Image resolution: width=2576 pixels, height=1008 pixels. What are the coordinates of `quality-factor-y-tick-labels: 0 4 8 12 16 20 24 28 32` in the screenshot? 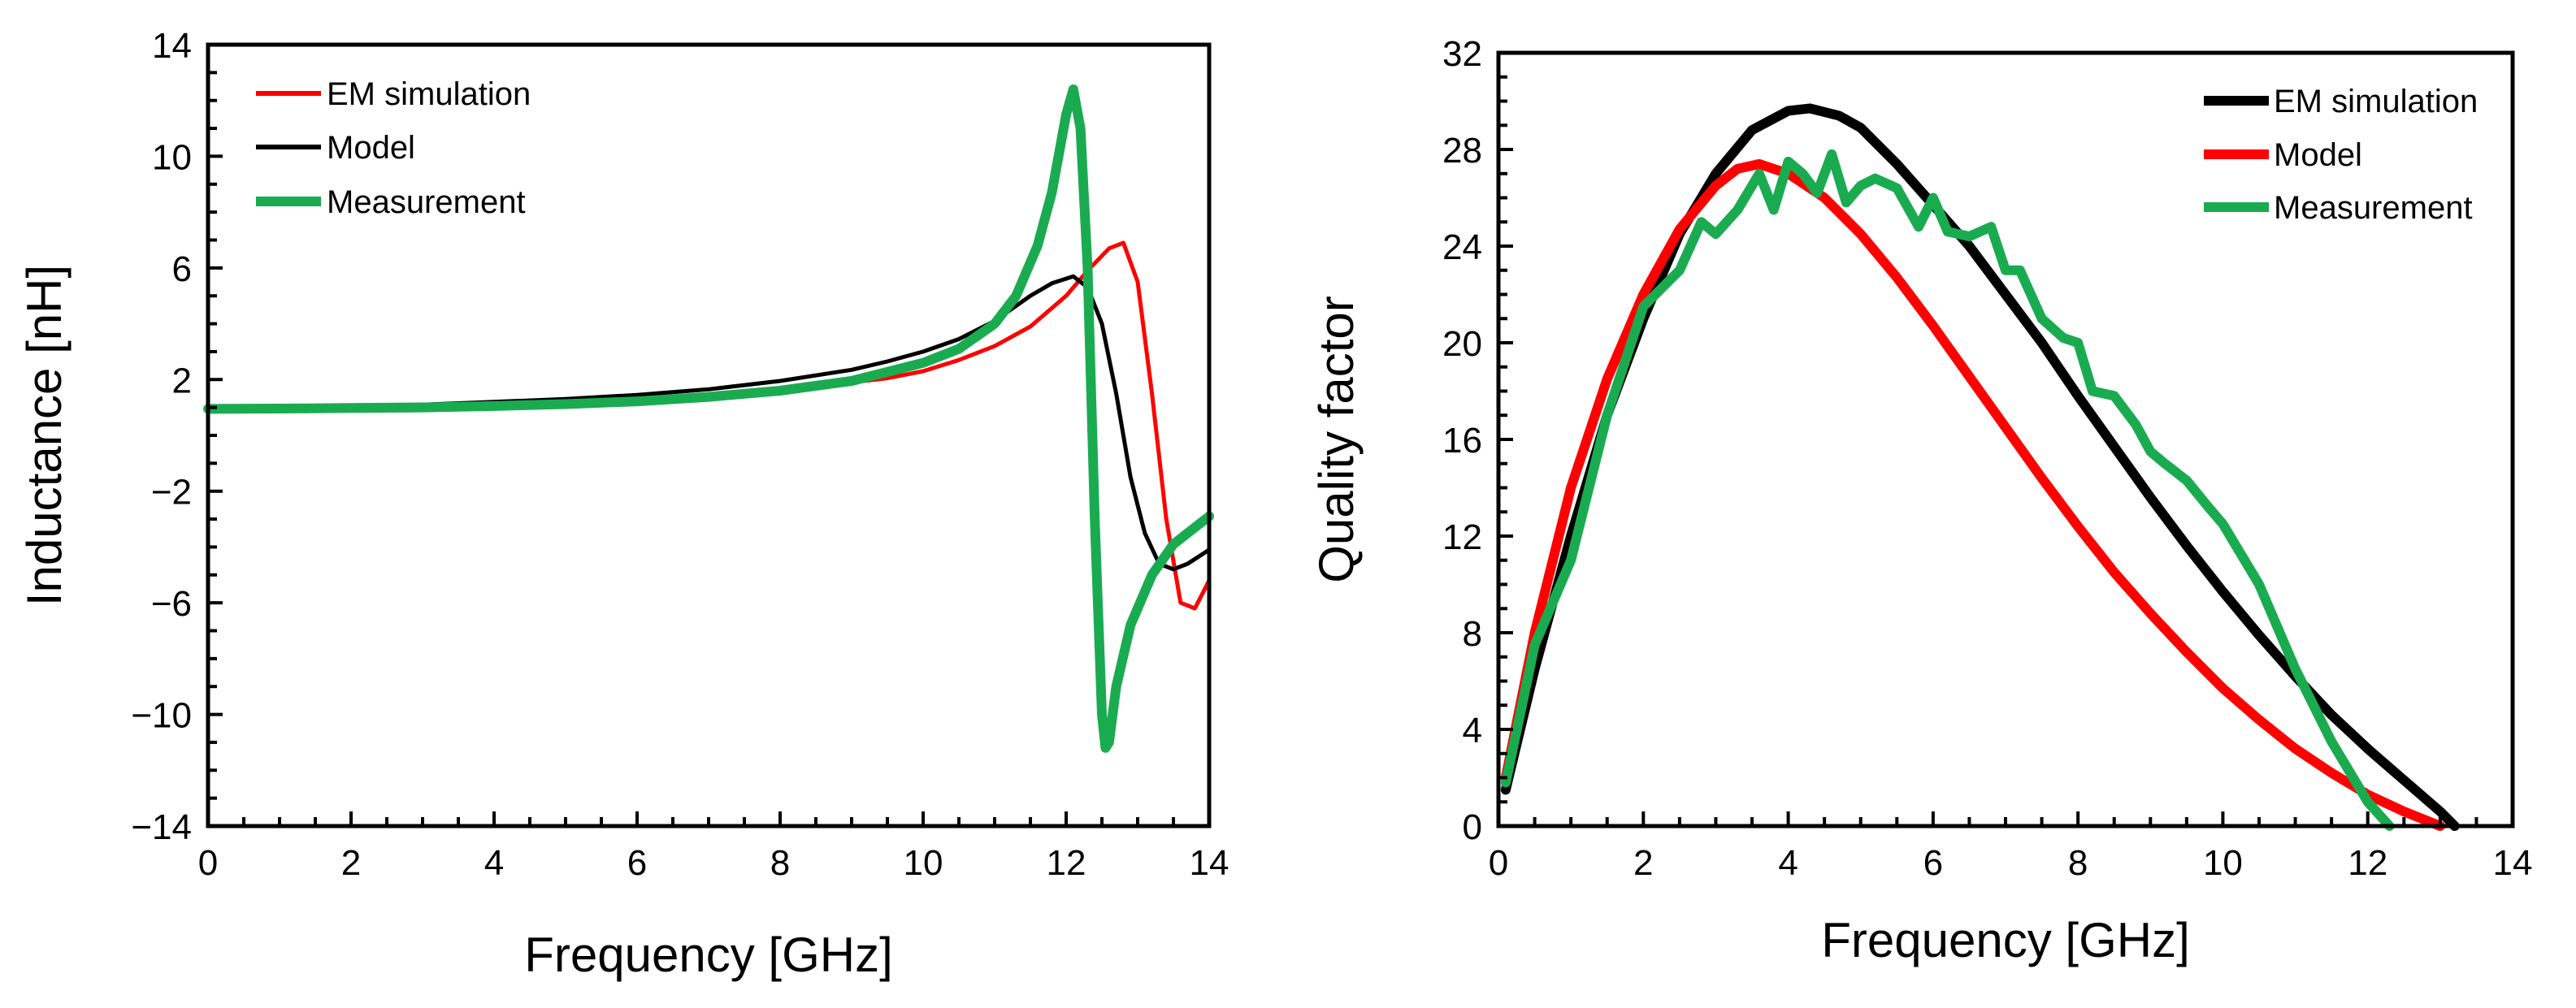 It's located at (1462, 440).